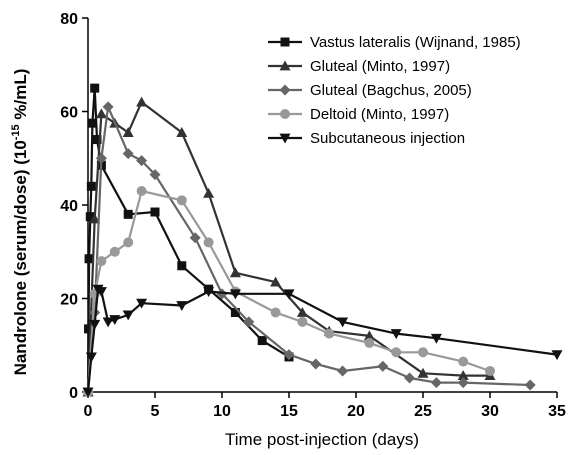 This screenshot has height=455, width=572. I want to click on legend-label: Vastus lateralis (Wijnand, 1985), so click(415, 42).